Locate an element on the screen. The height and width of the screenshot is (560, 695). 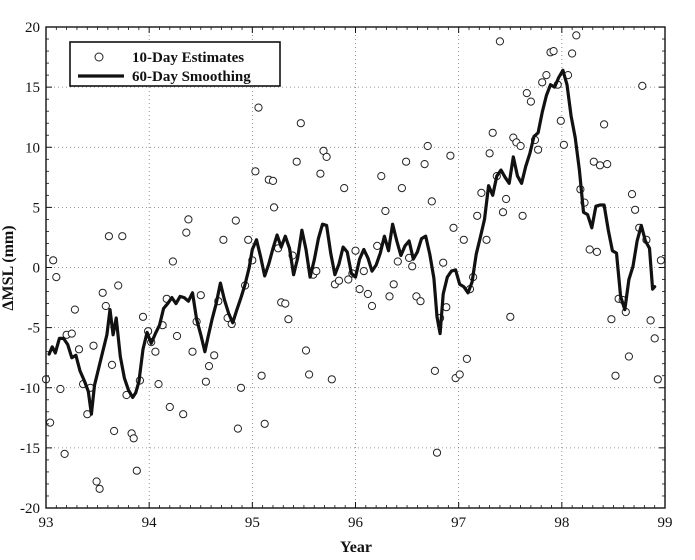
x-tick-label: 95 is located at coordinates (252, 523).